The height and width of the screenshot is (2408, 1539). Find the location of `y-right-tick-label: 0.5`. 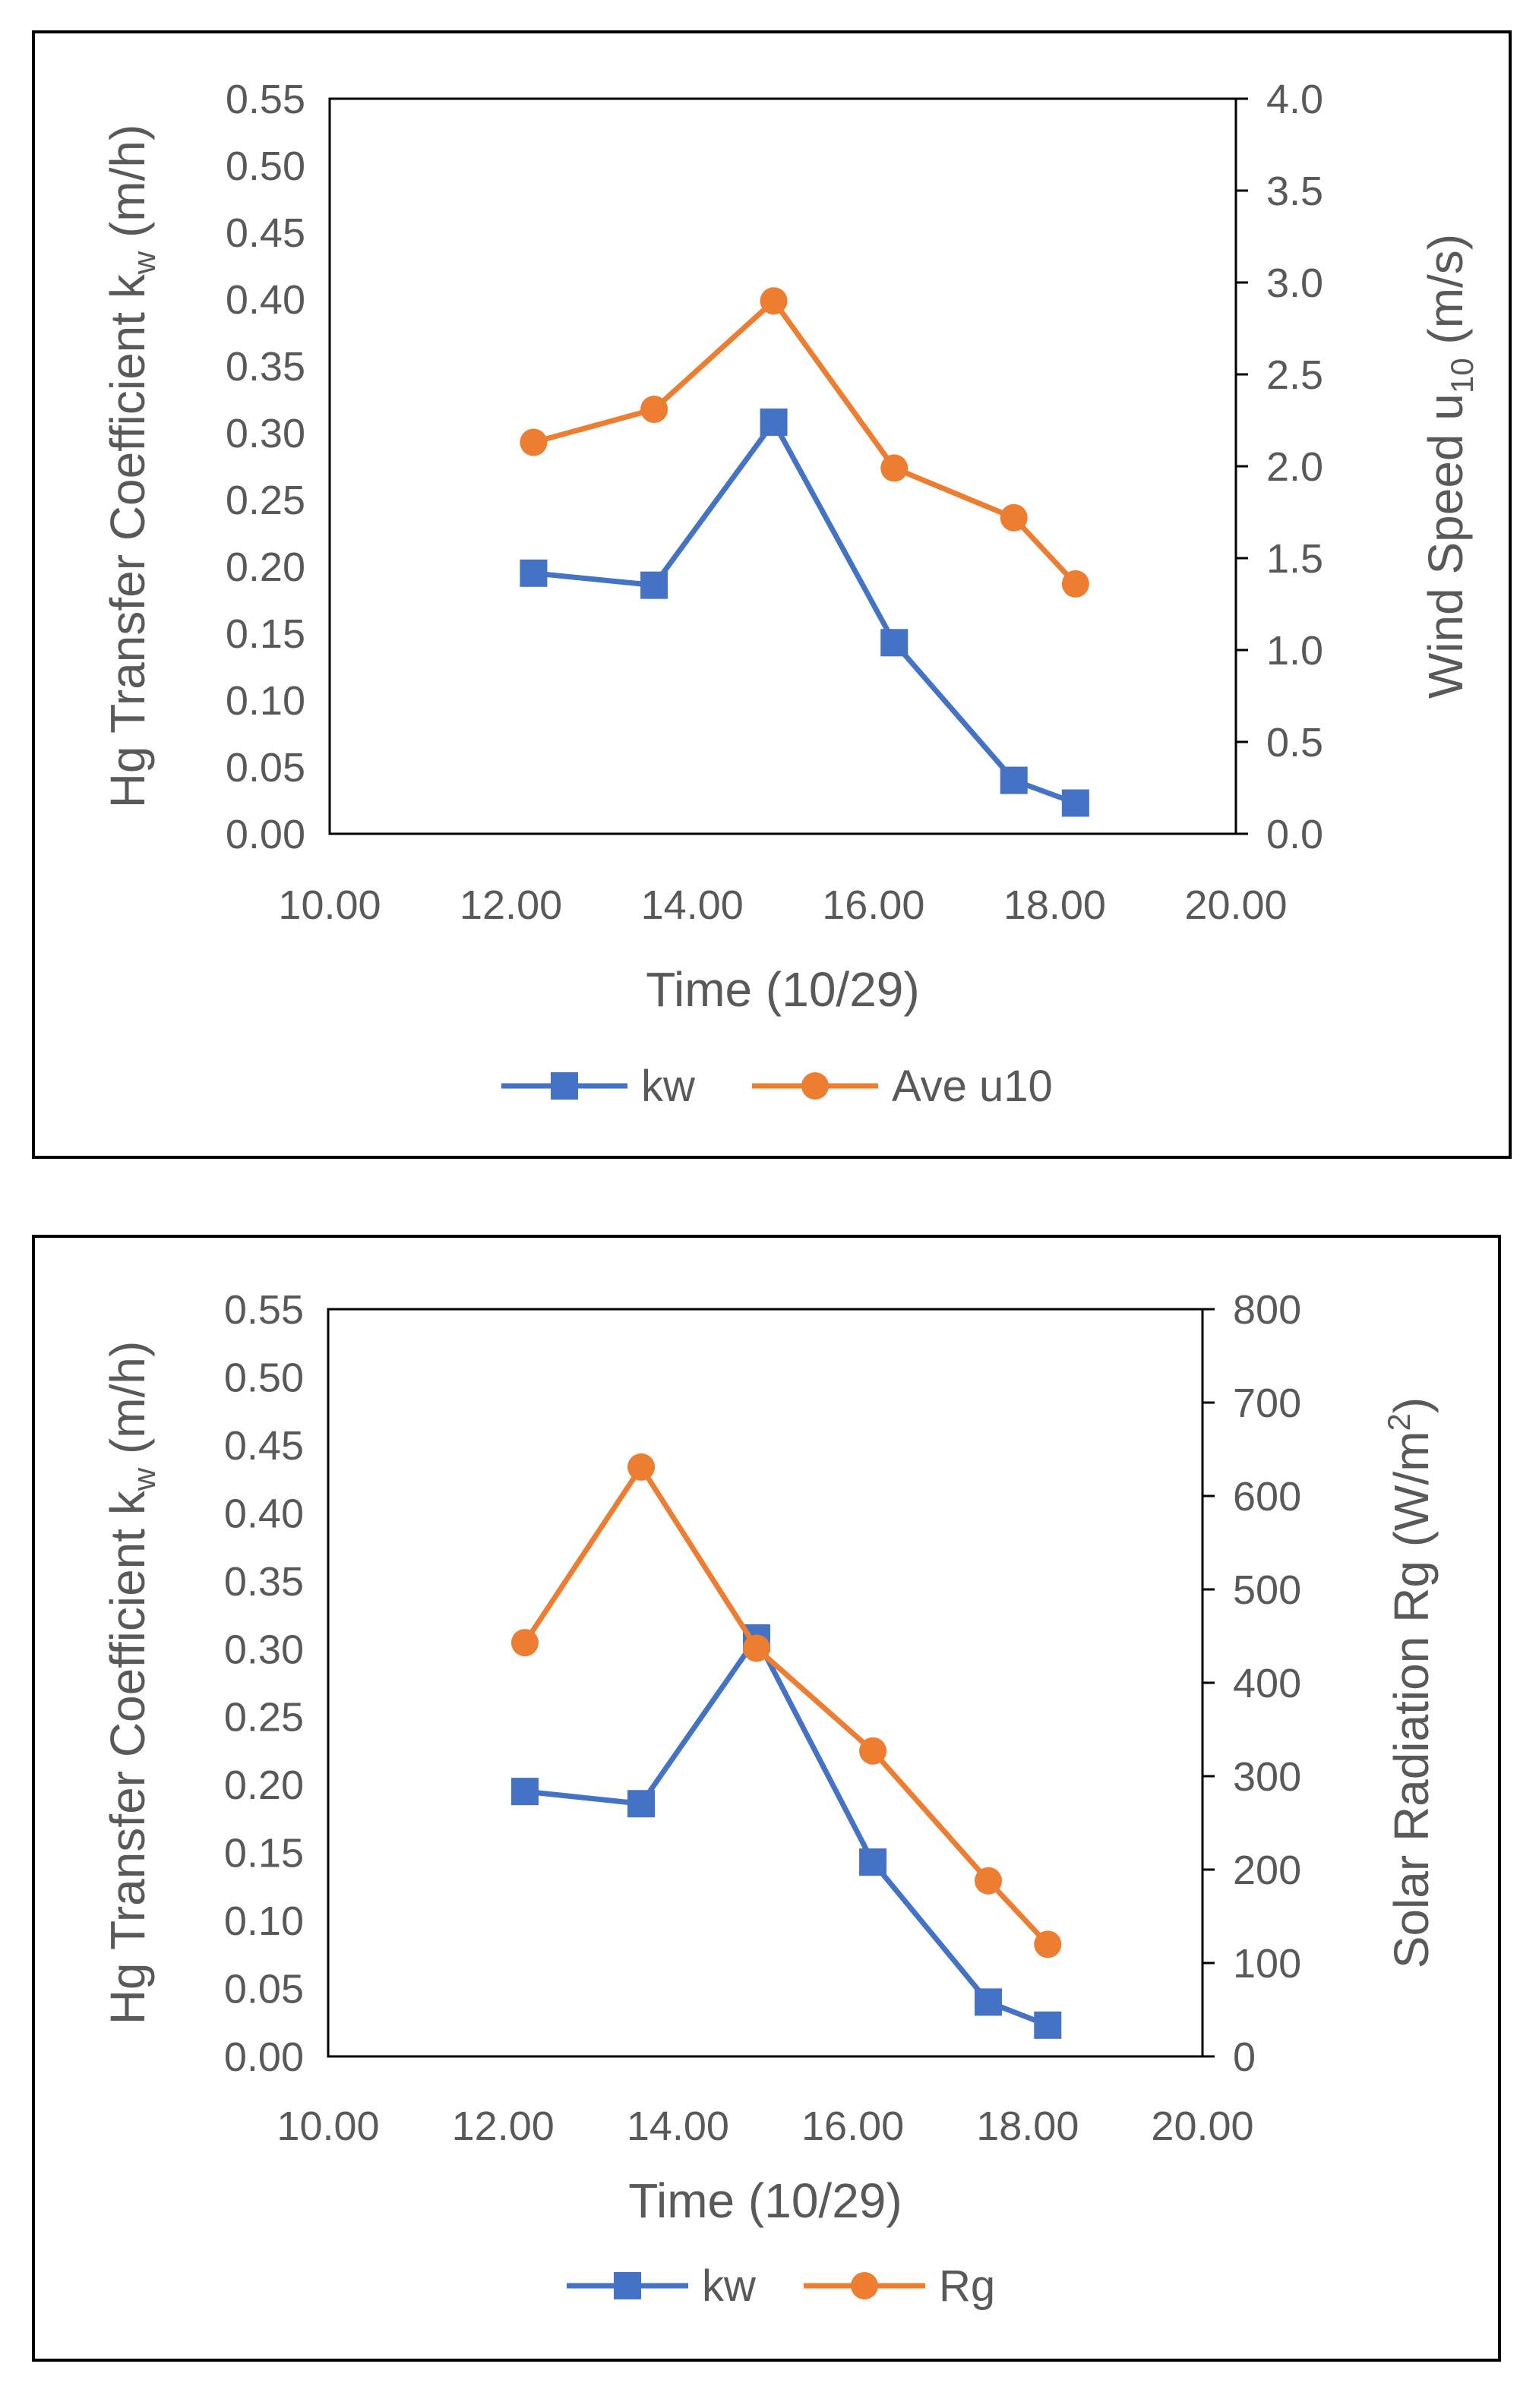

y-right-tick-label: 0.5 is located at coordinates (1295, 742).